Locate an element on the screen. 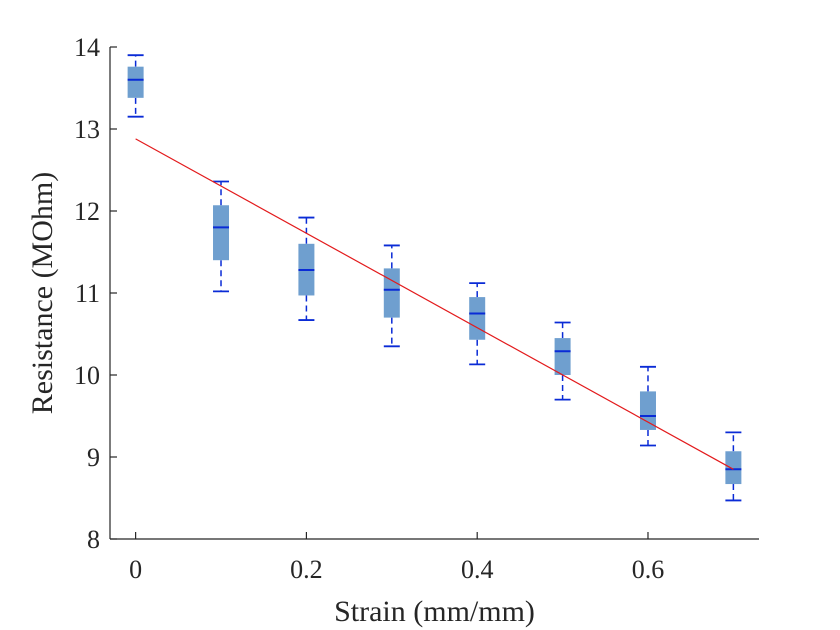 This screenshot has height=630, width=840. y-tick-label: 9 is located at coordinates (93, 457).